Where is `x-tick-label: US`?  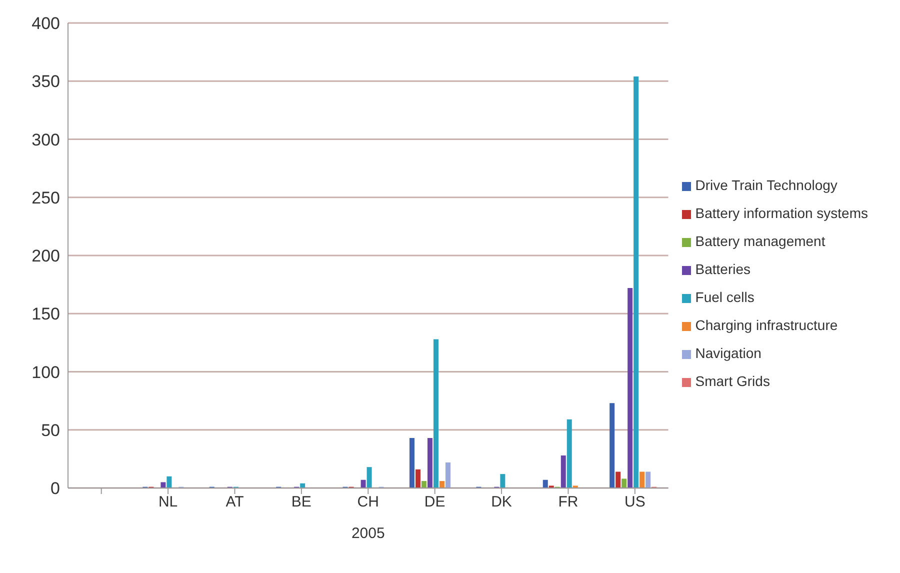
x-tick-label: US is located at coordinates (635, 502).